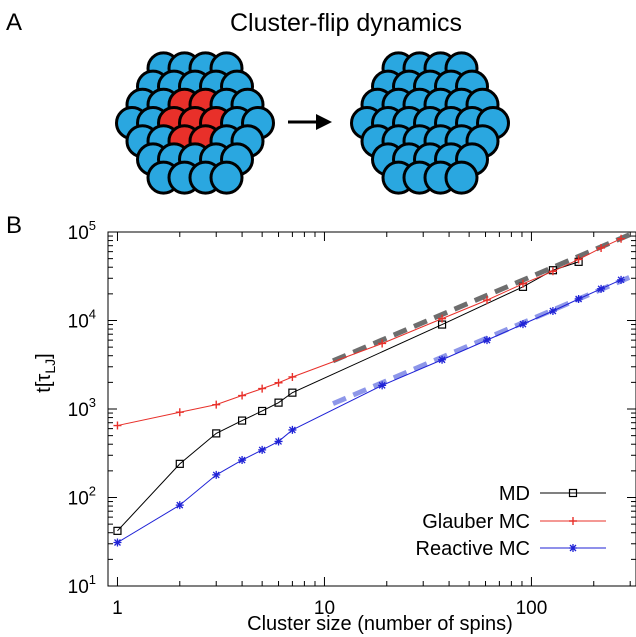  What do you see at coordinates (14, 22) in the screenshot?
I see `panel-a-label: A` at bounding box center [14, 22].